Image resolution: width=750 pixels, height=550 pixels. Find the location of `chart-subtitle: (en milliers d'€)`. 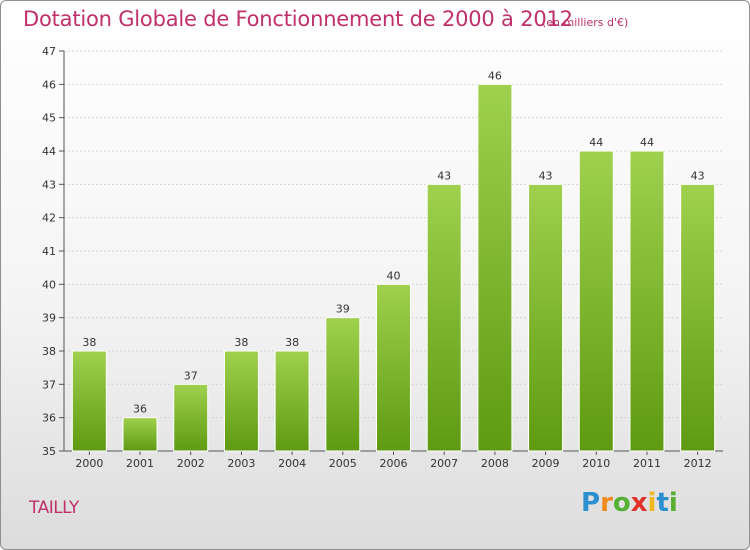

chart-subtitle: (en milliers d'€) is located at coordinates (585, 22).